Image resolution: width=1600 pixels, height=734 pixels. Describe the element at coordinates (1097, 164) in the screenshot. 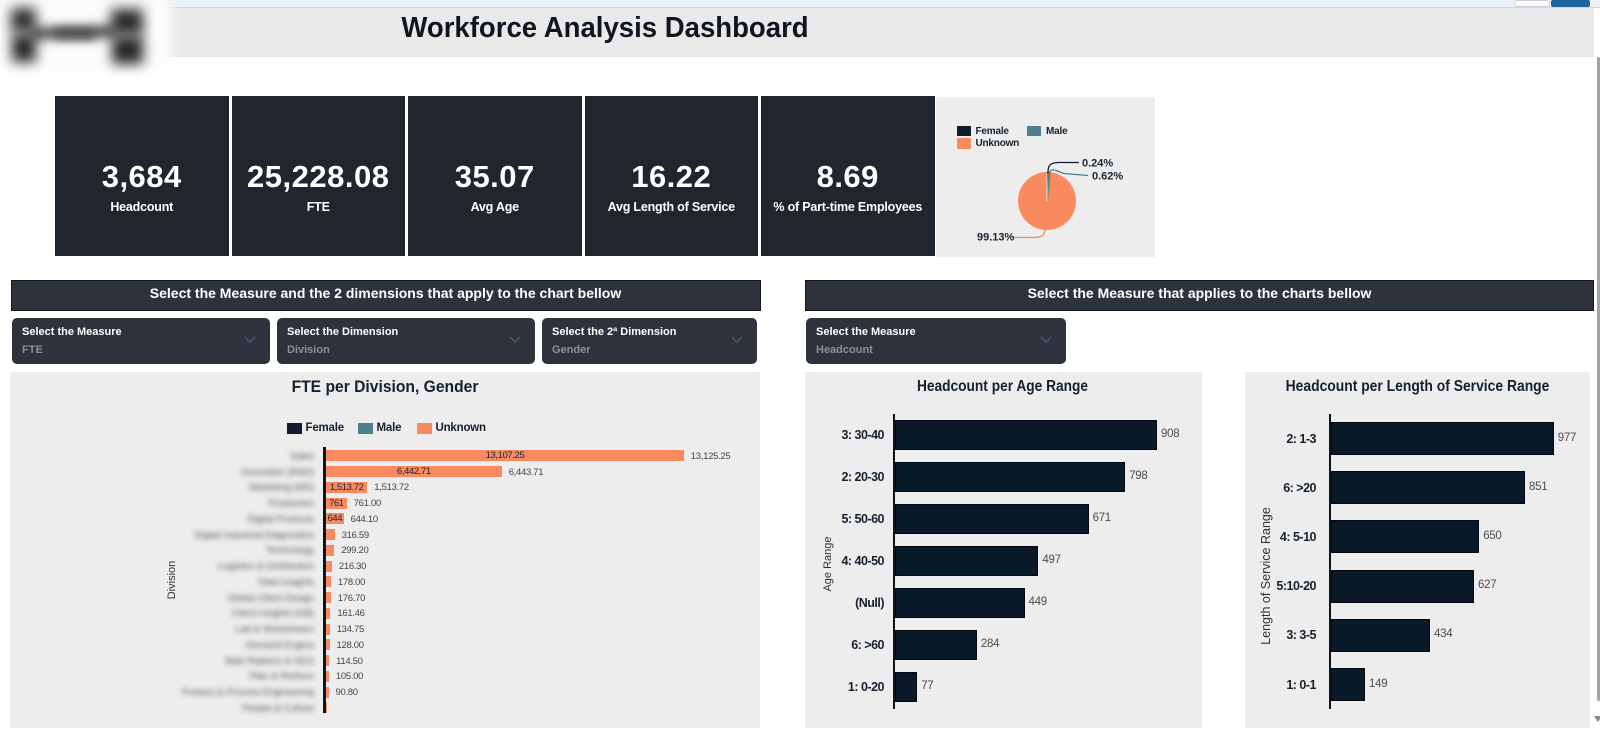

I see `svg-text: 0.24%` at that location.